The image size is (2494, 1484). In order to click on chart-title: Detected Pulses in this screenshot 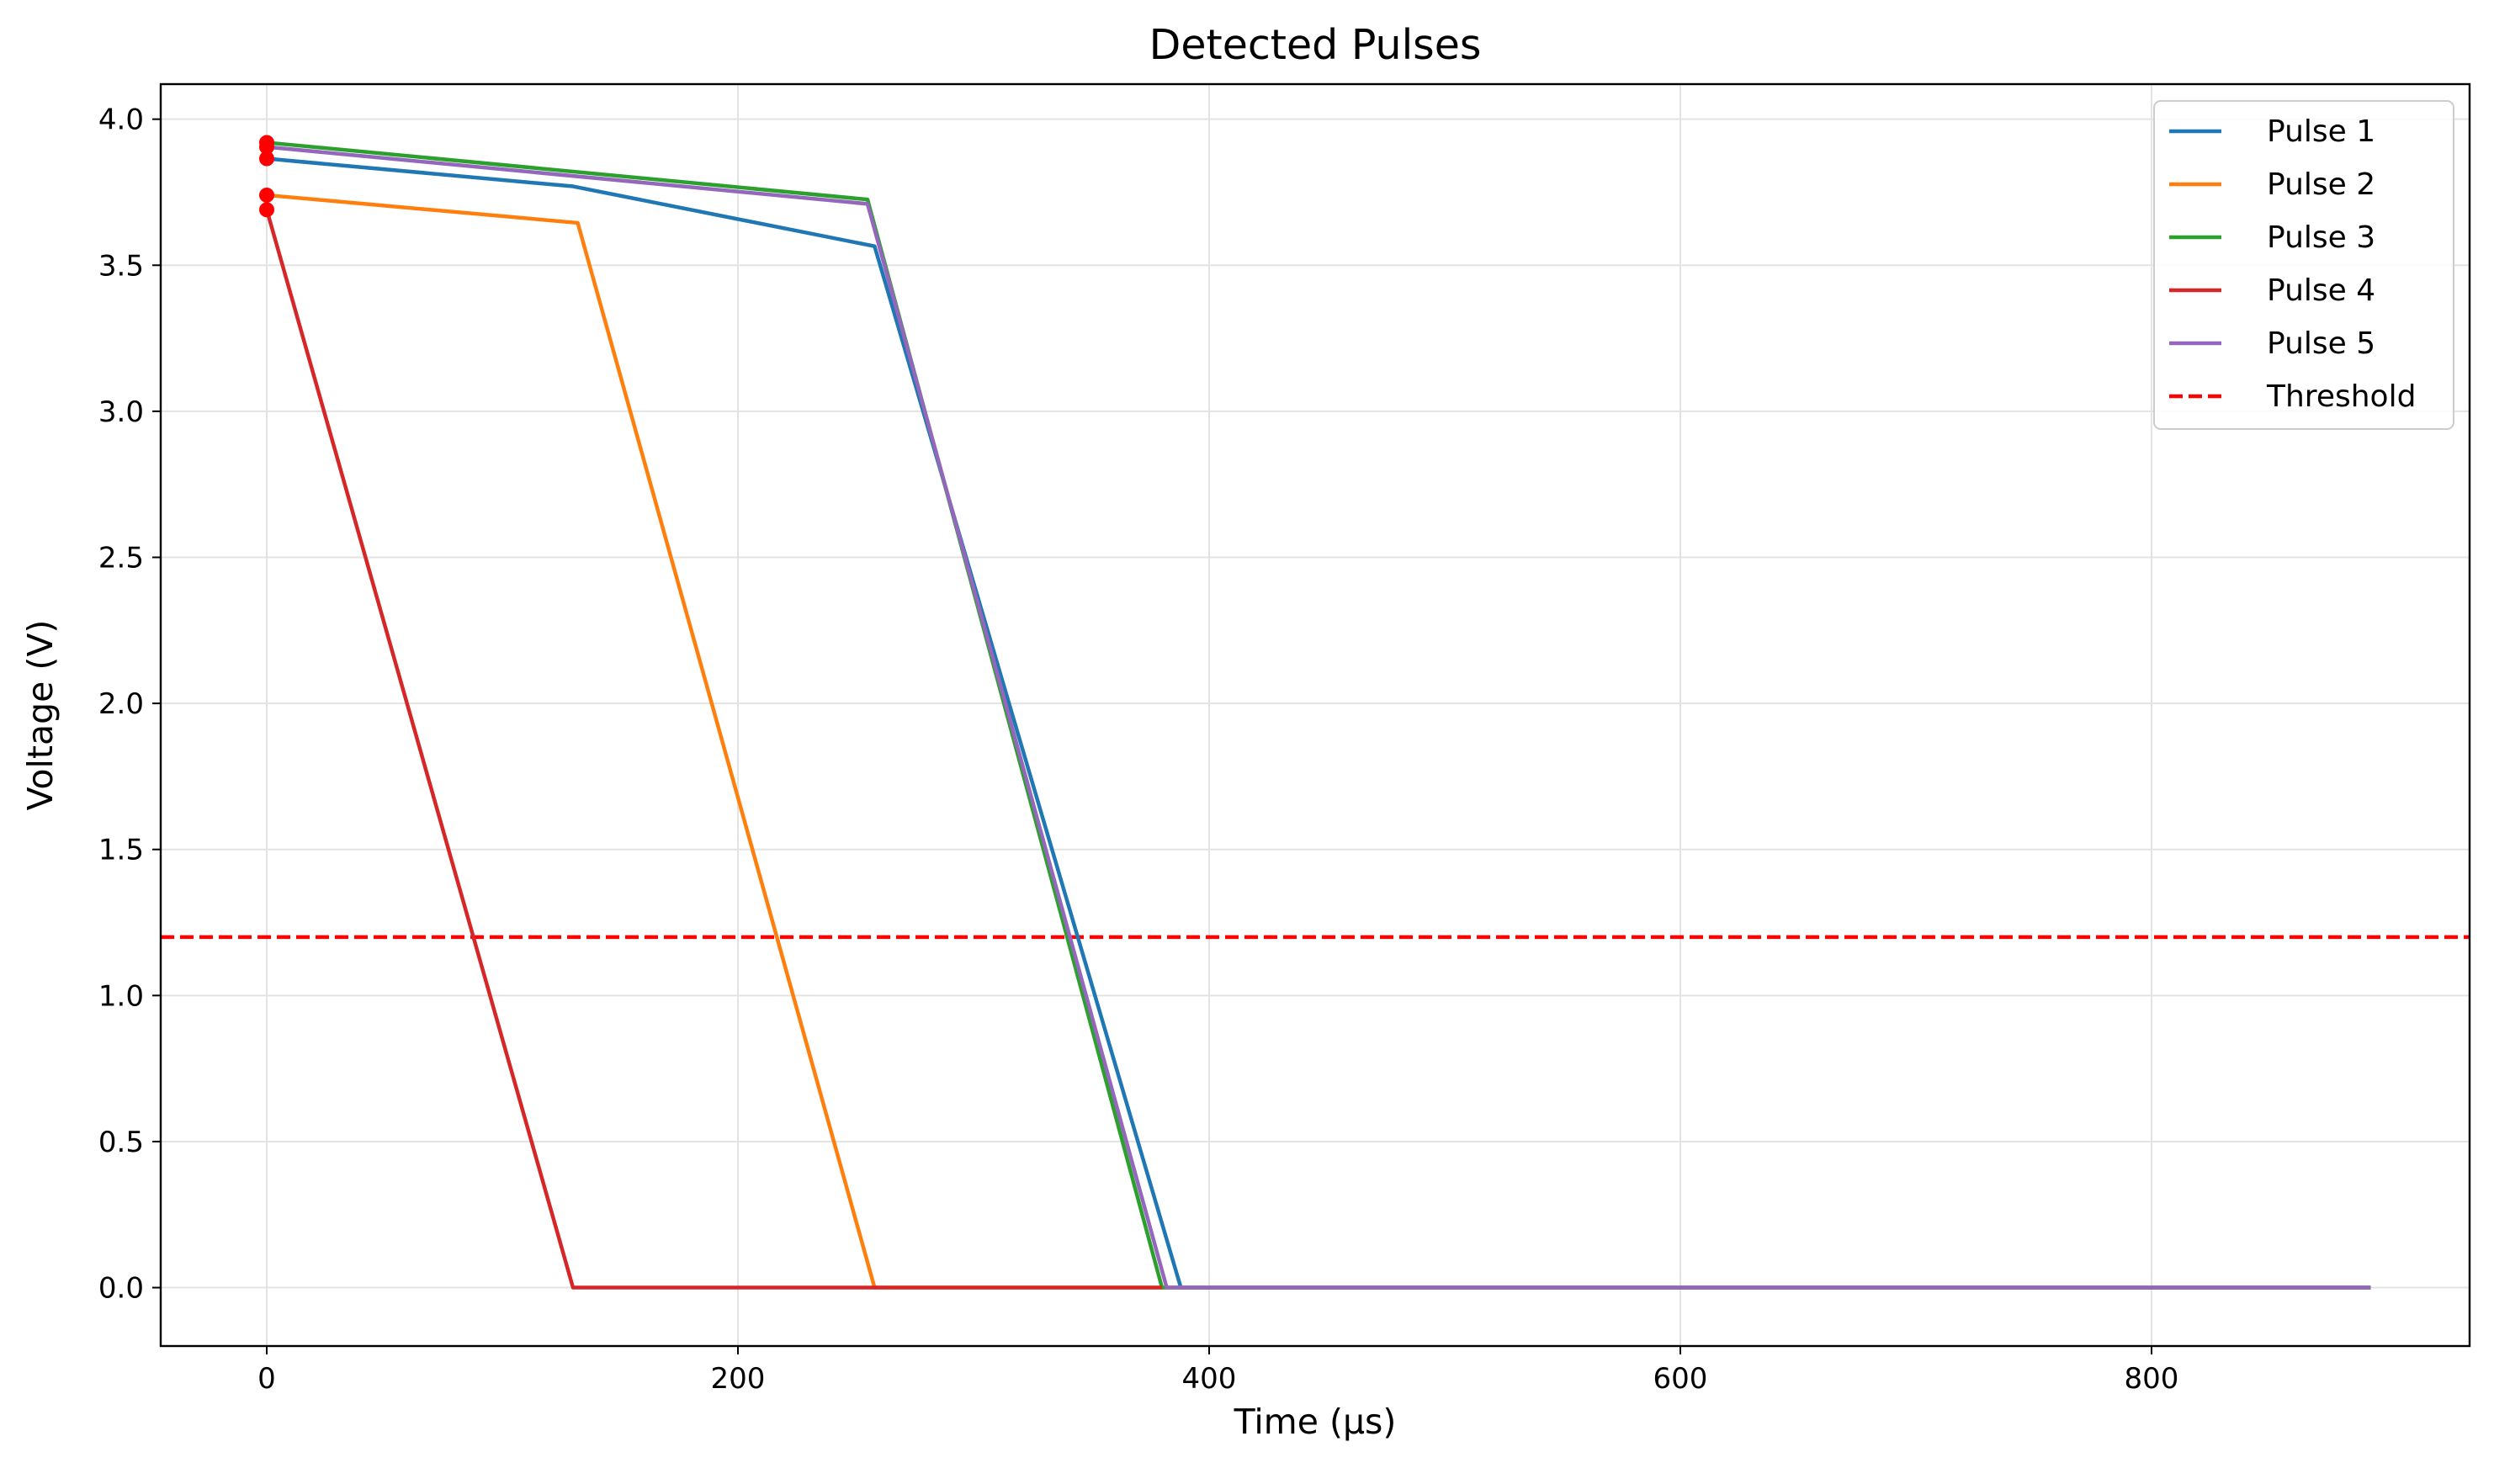, I will do `click(1315, 45)`.